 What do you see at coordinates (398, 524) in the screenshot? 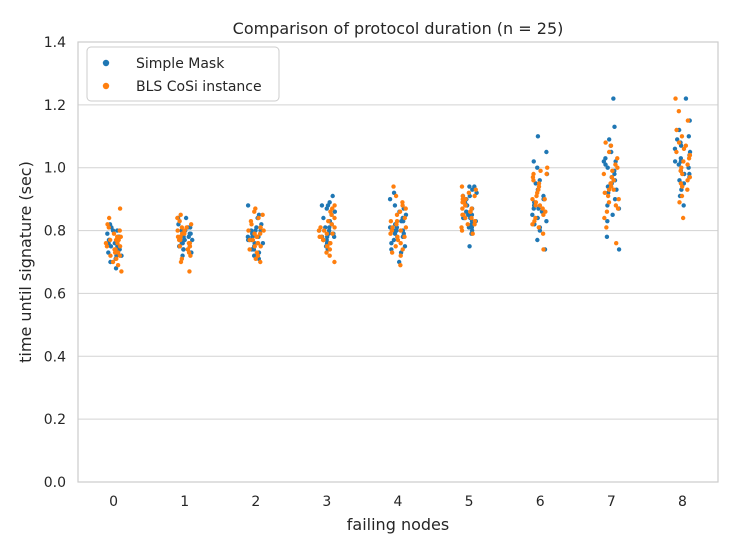
I see `x-axis-label: failing nodes` at bounding box center [398, 524].